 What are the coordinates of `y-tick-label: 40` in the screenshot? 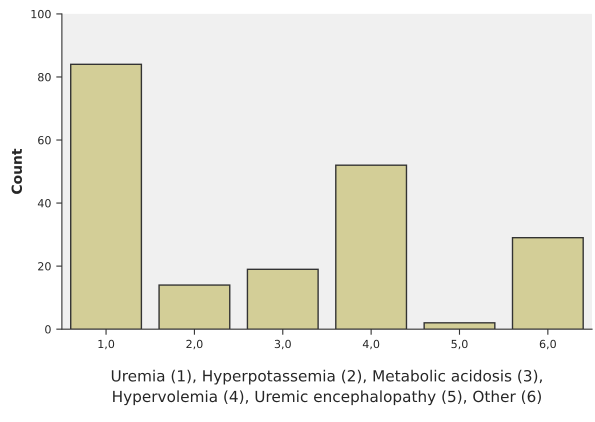 It's located at (44, 203).